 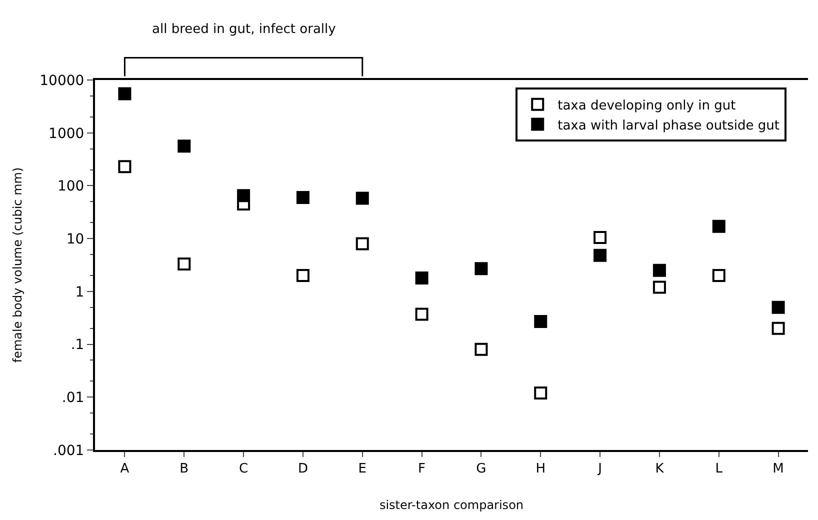 What do you see at coordinates (362, 469) in the screenshot?
I see `x-tick-label: E` at bounding box center [362, 469].